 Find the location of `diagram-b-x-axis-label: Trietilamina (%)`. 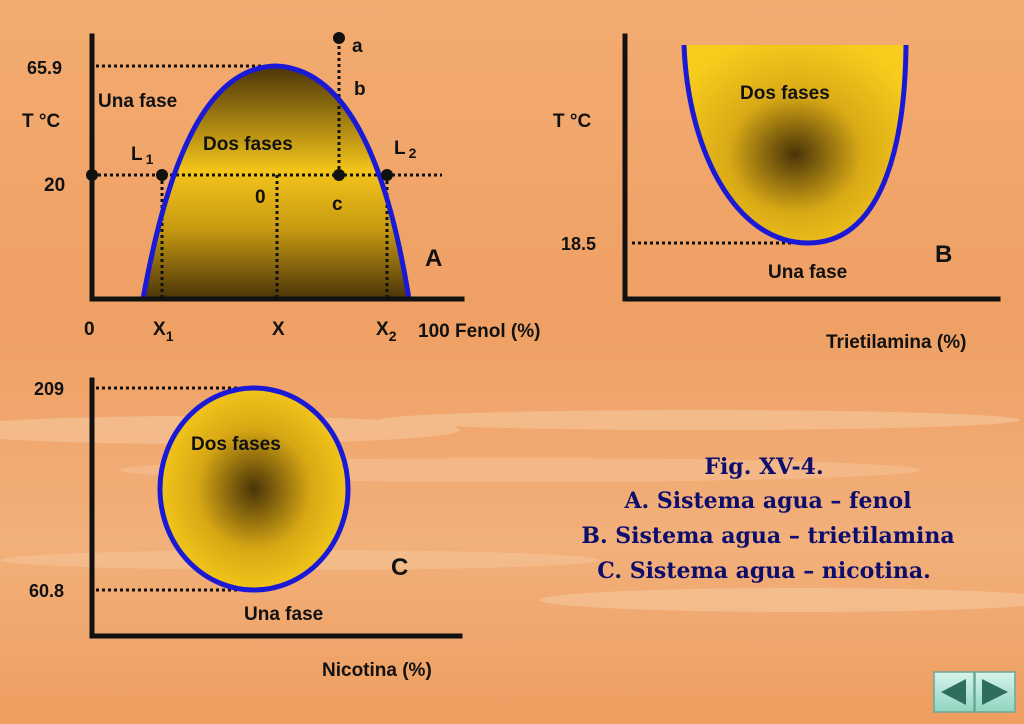

diagram-b-x-axis-label: Trietilamina (%) is located at coordinates (896, 342).